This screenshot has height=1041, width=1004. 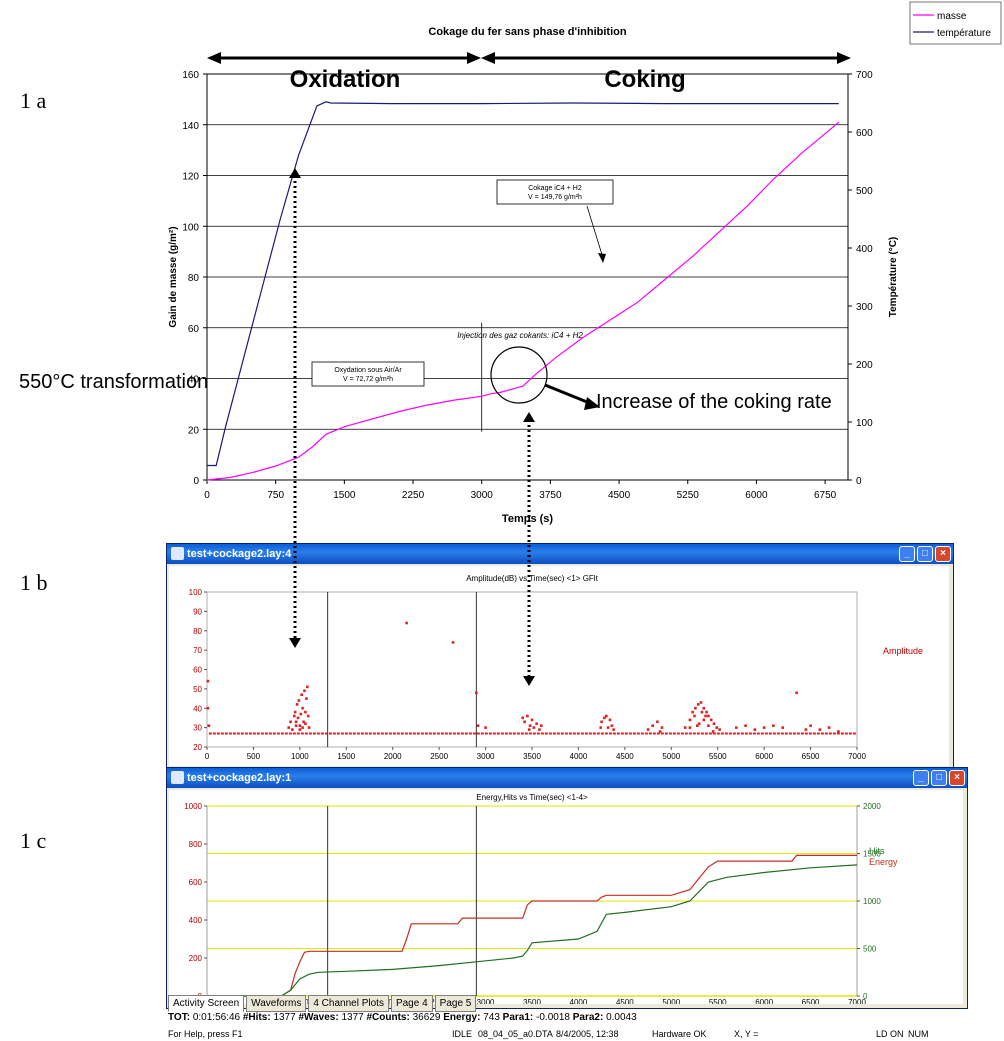 What do you see at coordinates (368, 379) in the screenshot?
I see `oxidation-box-text: V = 72,72 g/m²h` at bounding box center [368, 379].